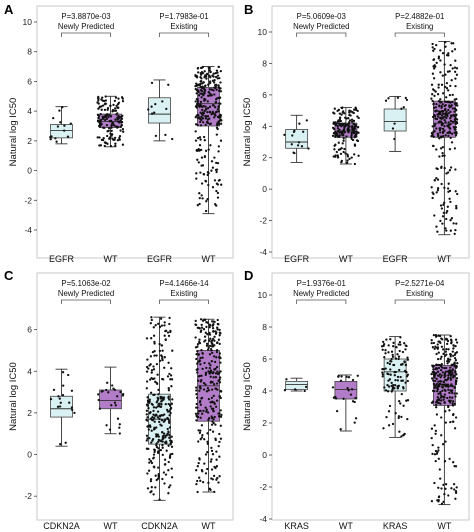 Image resolution: width=474 pixels, height=532 pixels. Describe the element at coordinates (396, 123) in the screenshot. I see `box-mutant` at that location.